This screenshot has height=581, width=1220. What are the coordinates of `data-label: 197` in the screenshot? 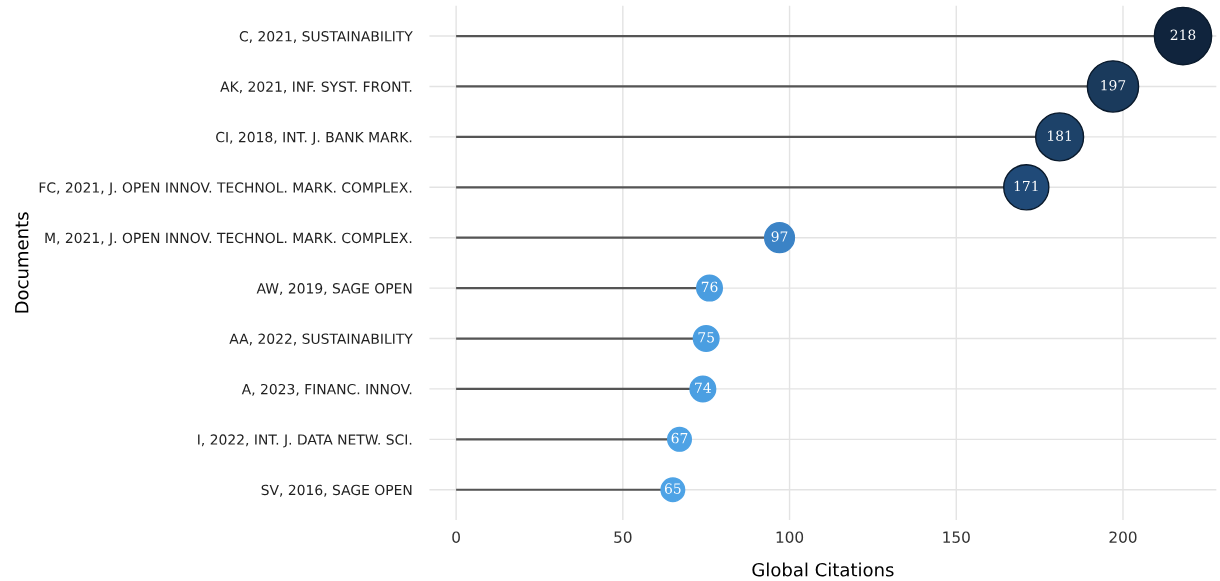 It's located at (1113, 85).